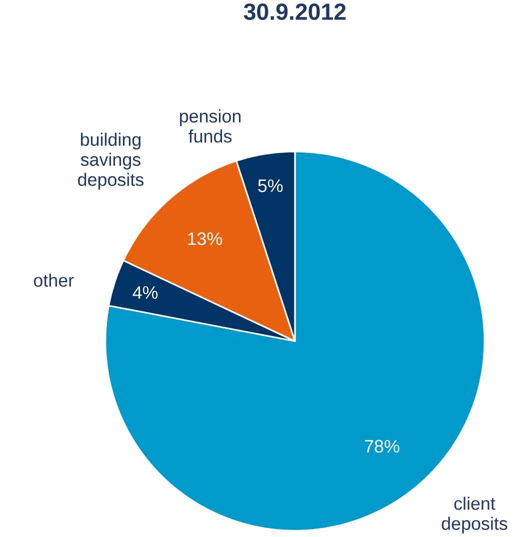 The height and width of the screenshot is (537, 528). I want to click on slice-label: other, so click(54, 280).